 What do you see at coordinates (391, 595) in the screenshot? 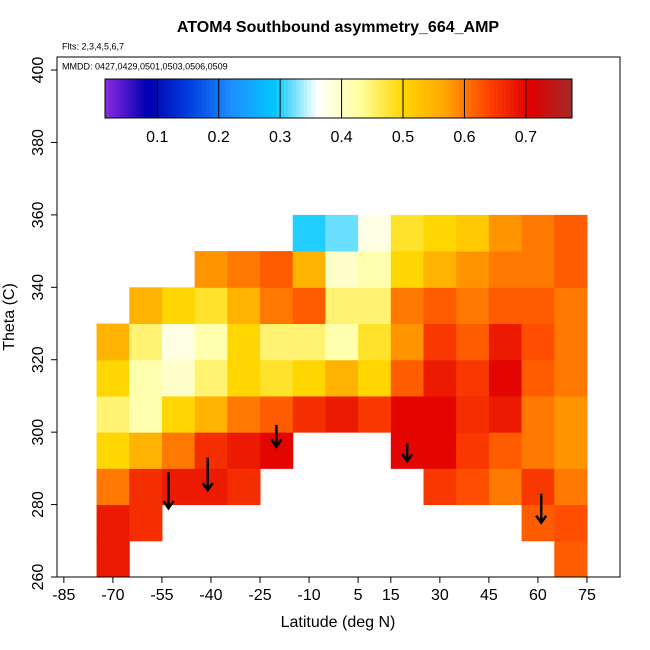
I see `x-tick-label: 15` at bounding box center [391, 595].